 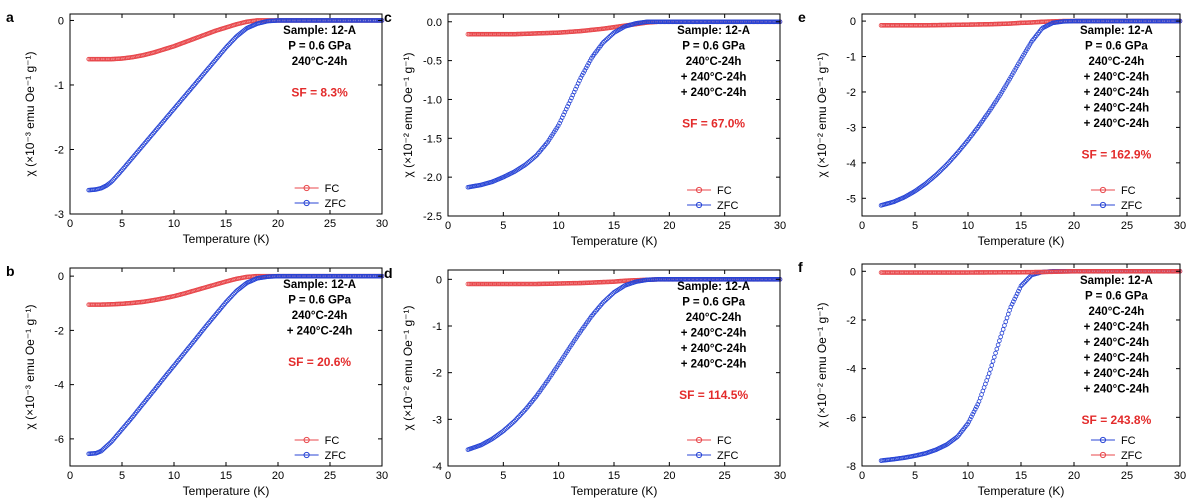 What do you see at coordinates (822, 364) in the screenshot?
I see `y-axis-label: χ (×10⁻² emu Oe⁻¹ g⁻¹)` at bounding box center [822, 364].